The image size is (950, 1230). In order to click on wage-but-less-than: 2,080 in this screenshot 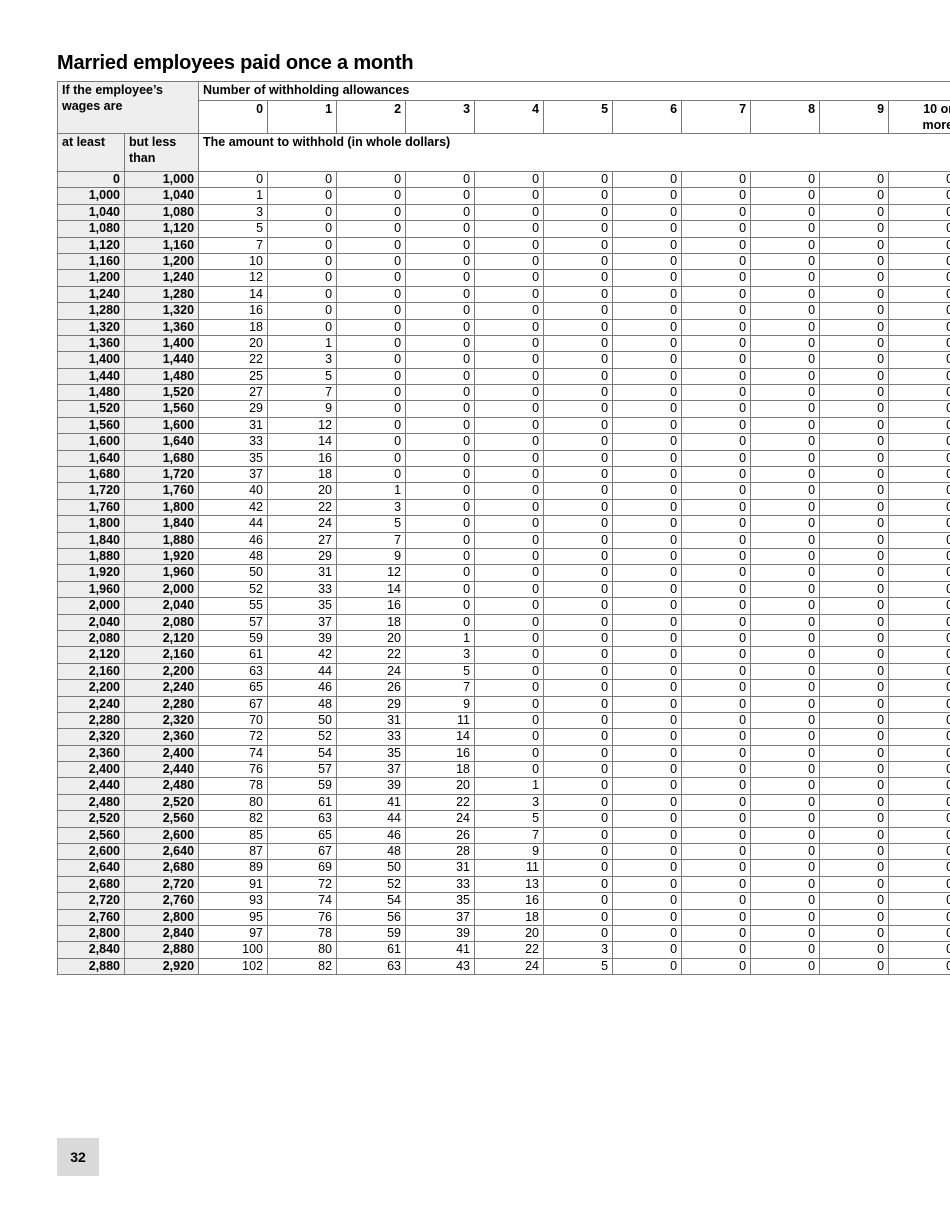, I will do `click(161, 622)`.